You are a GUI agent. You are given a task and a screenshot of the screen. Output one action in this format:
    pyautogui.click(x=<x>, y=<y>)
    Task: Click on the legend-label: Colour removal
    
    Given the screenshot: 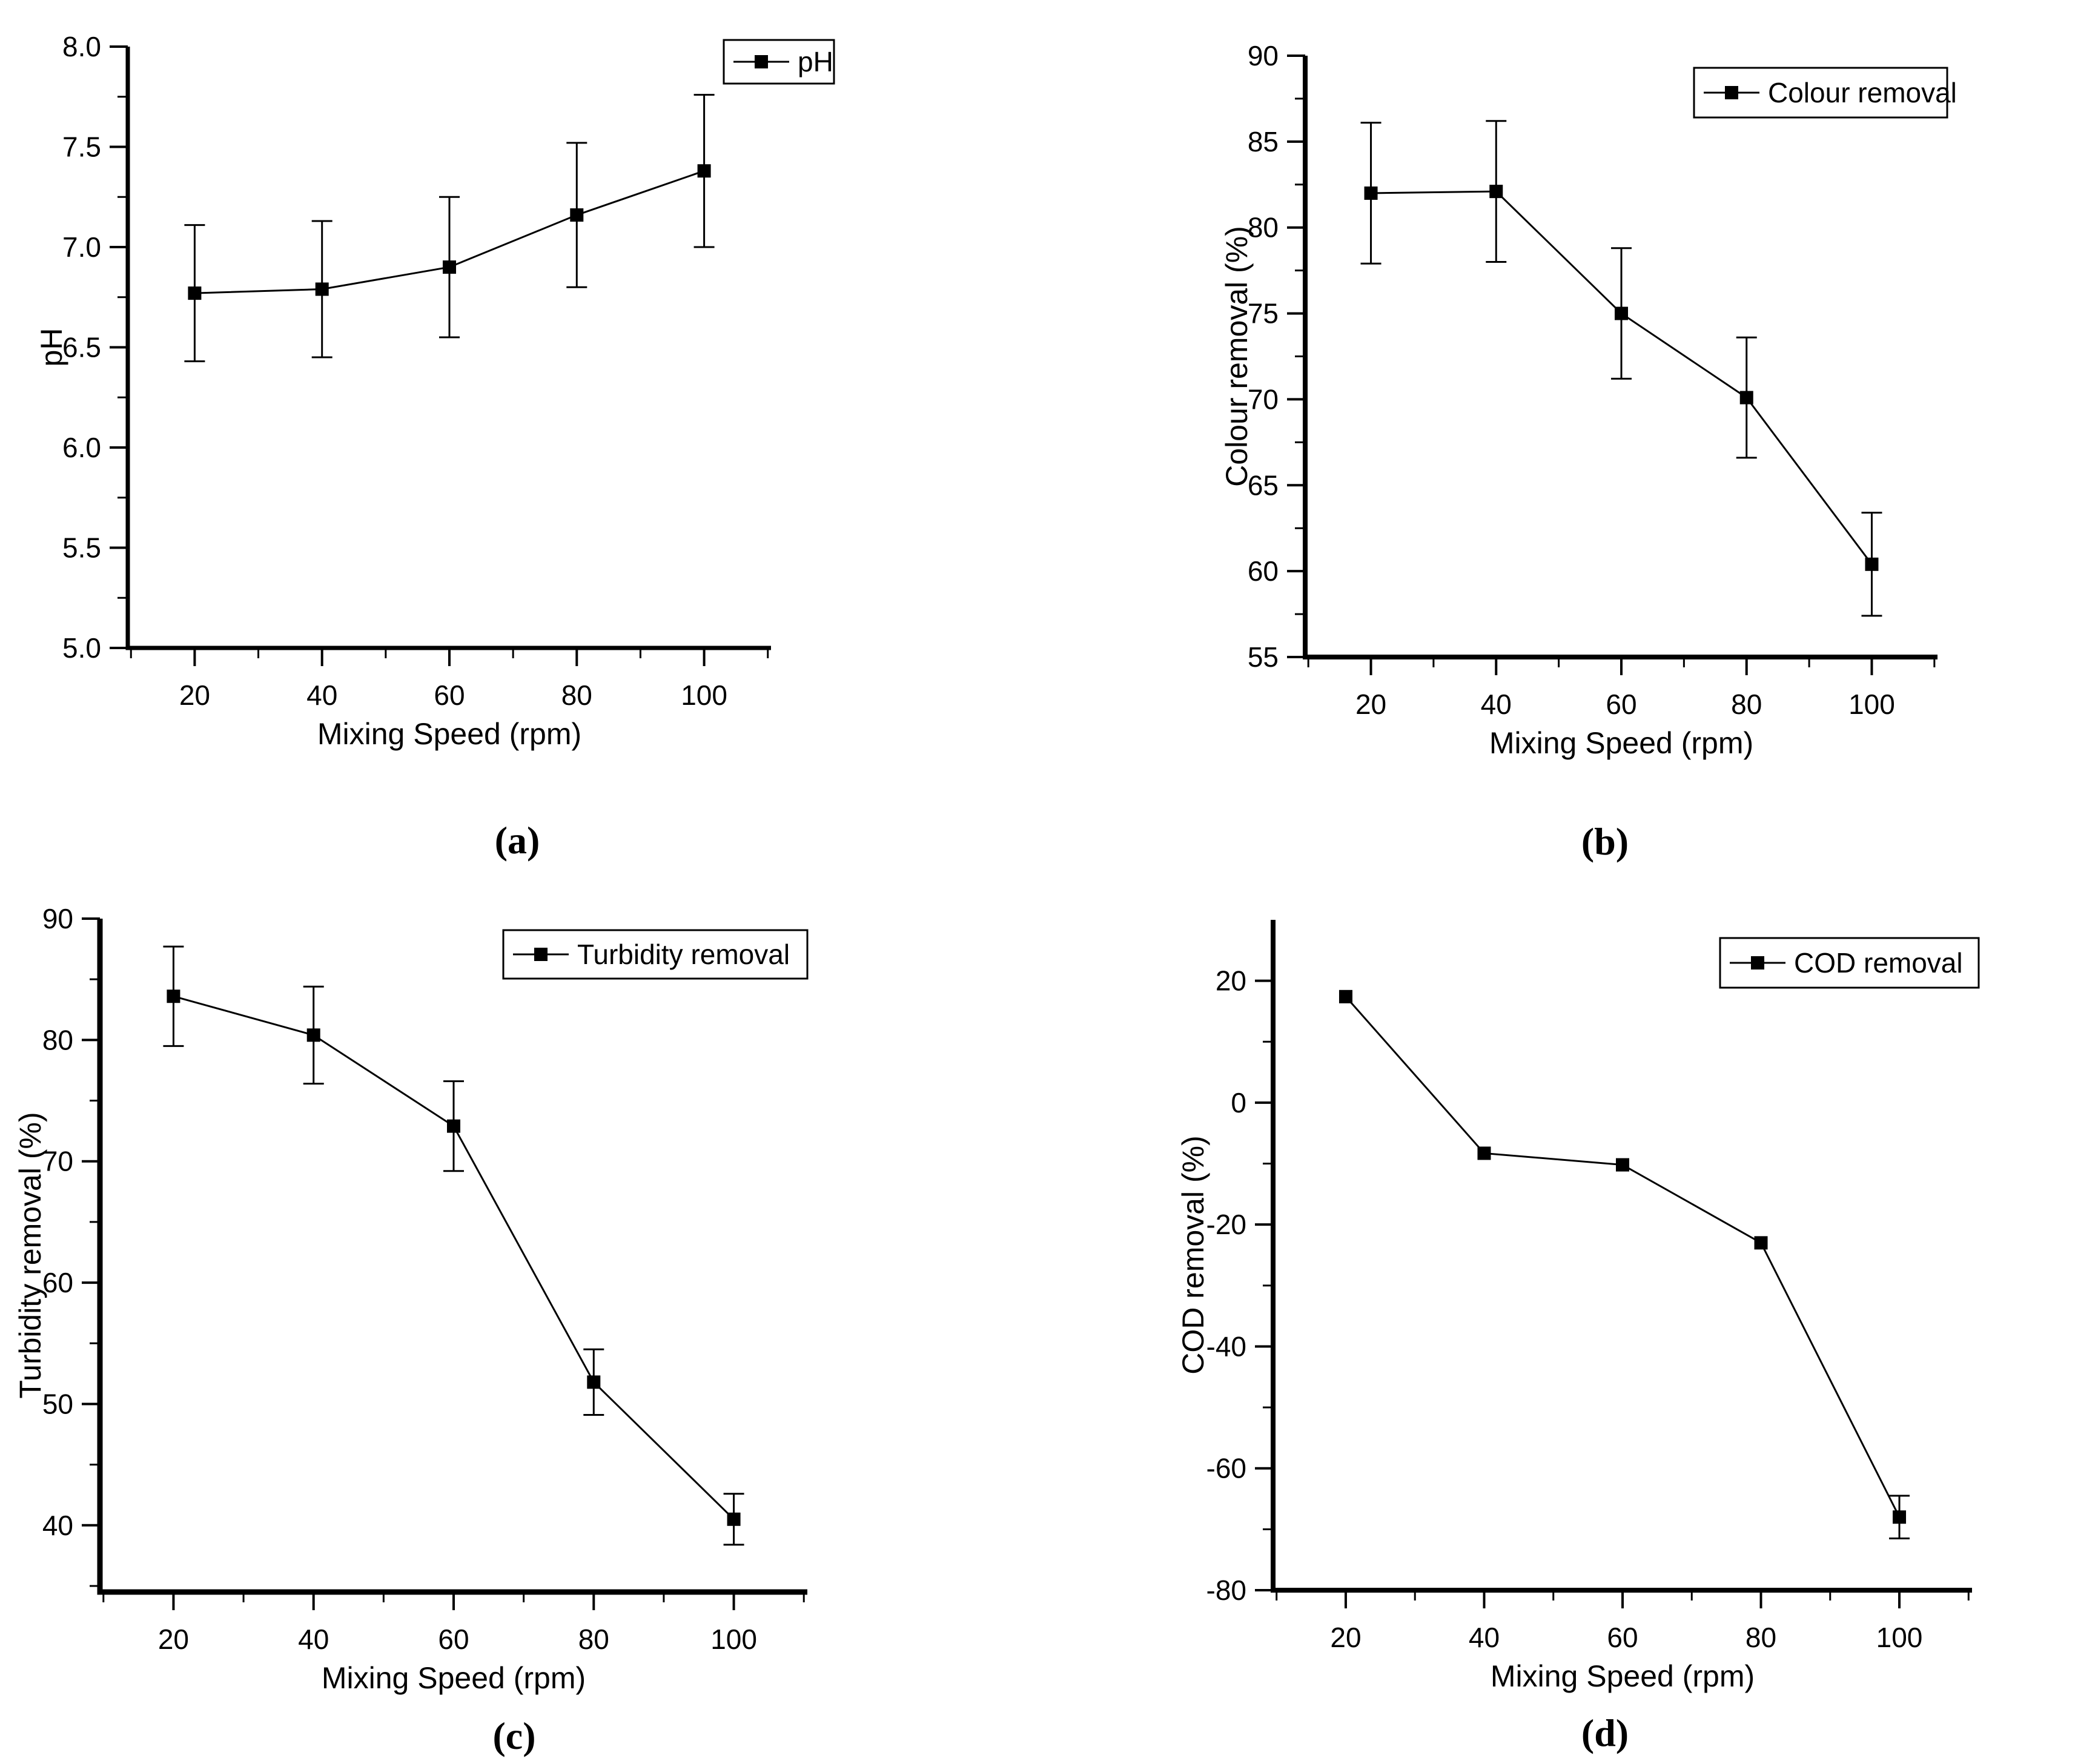 What is the action you would take?
    pyautogui.click(x=1862, y=92)
    